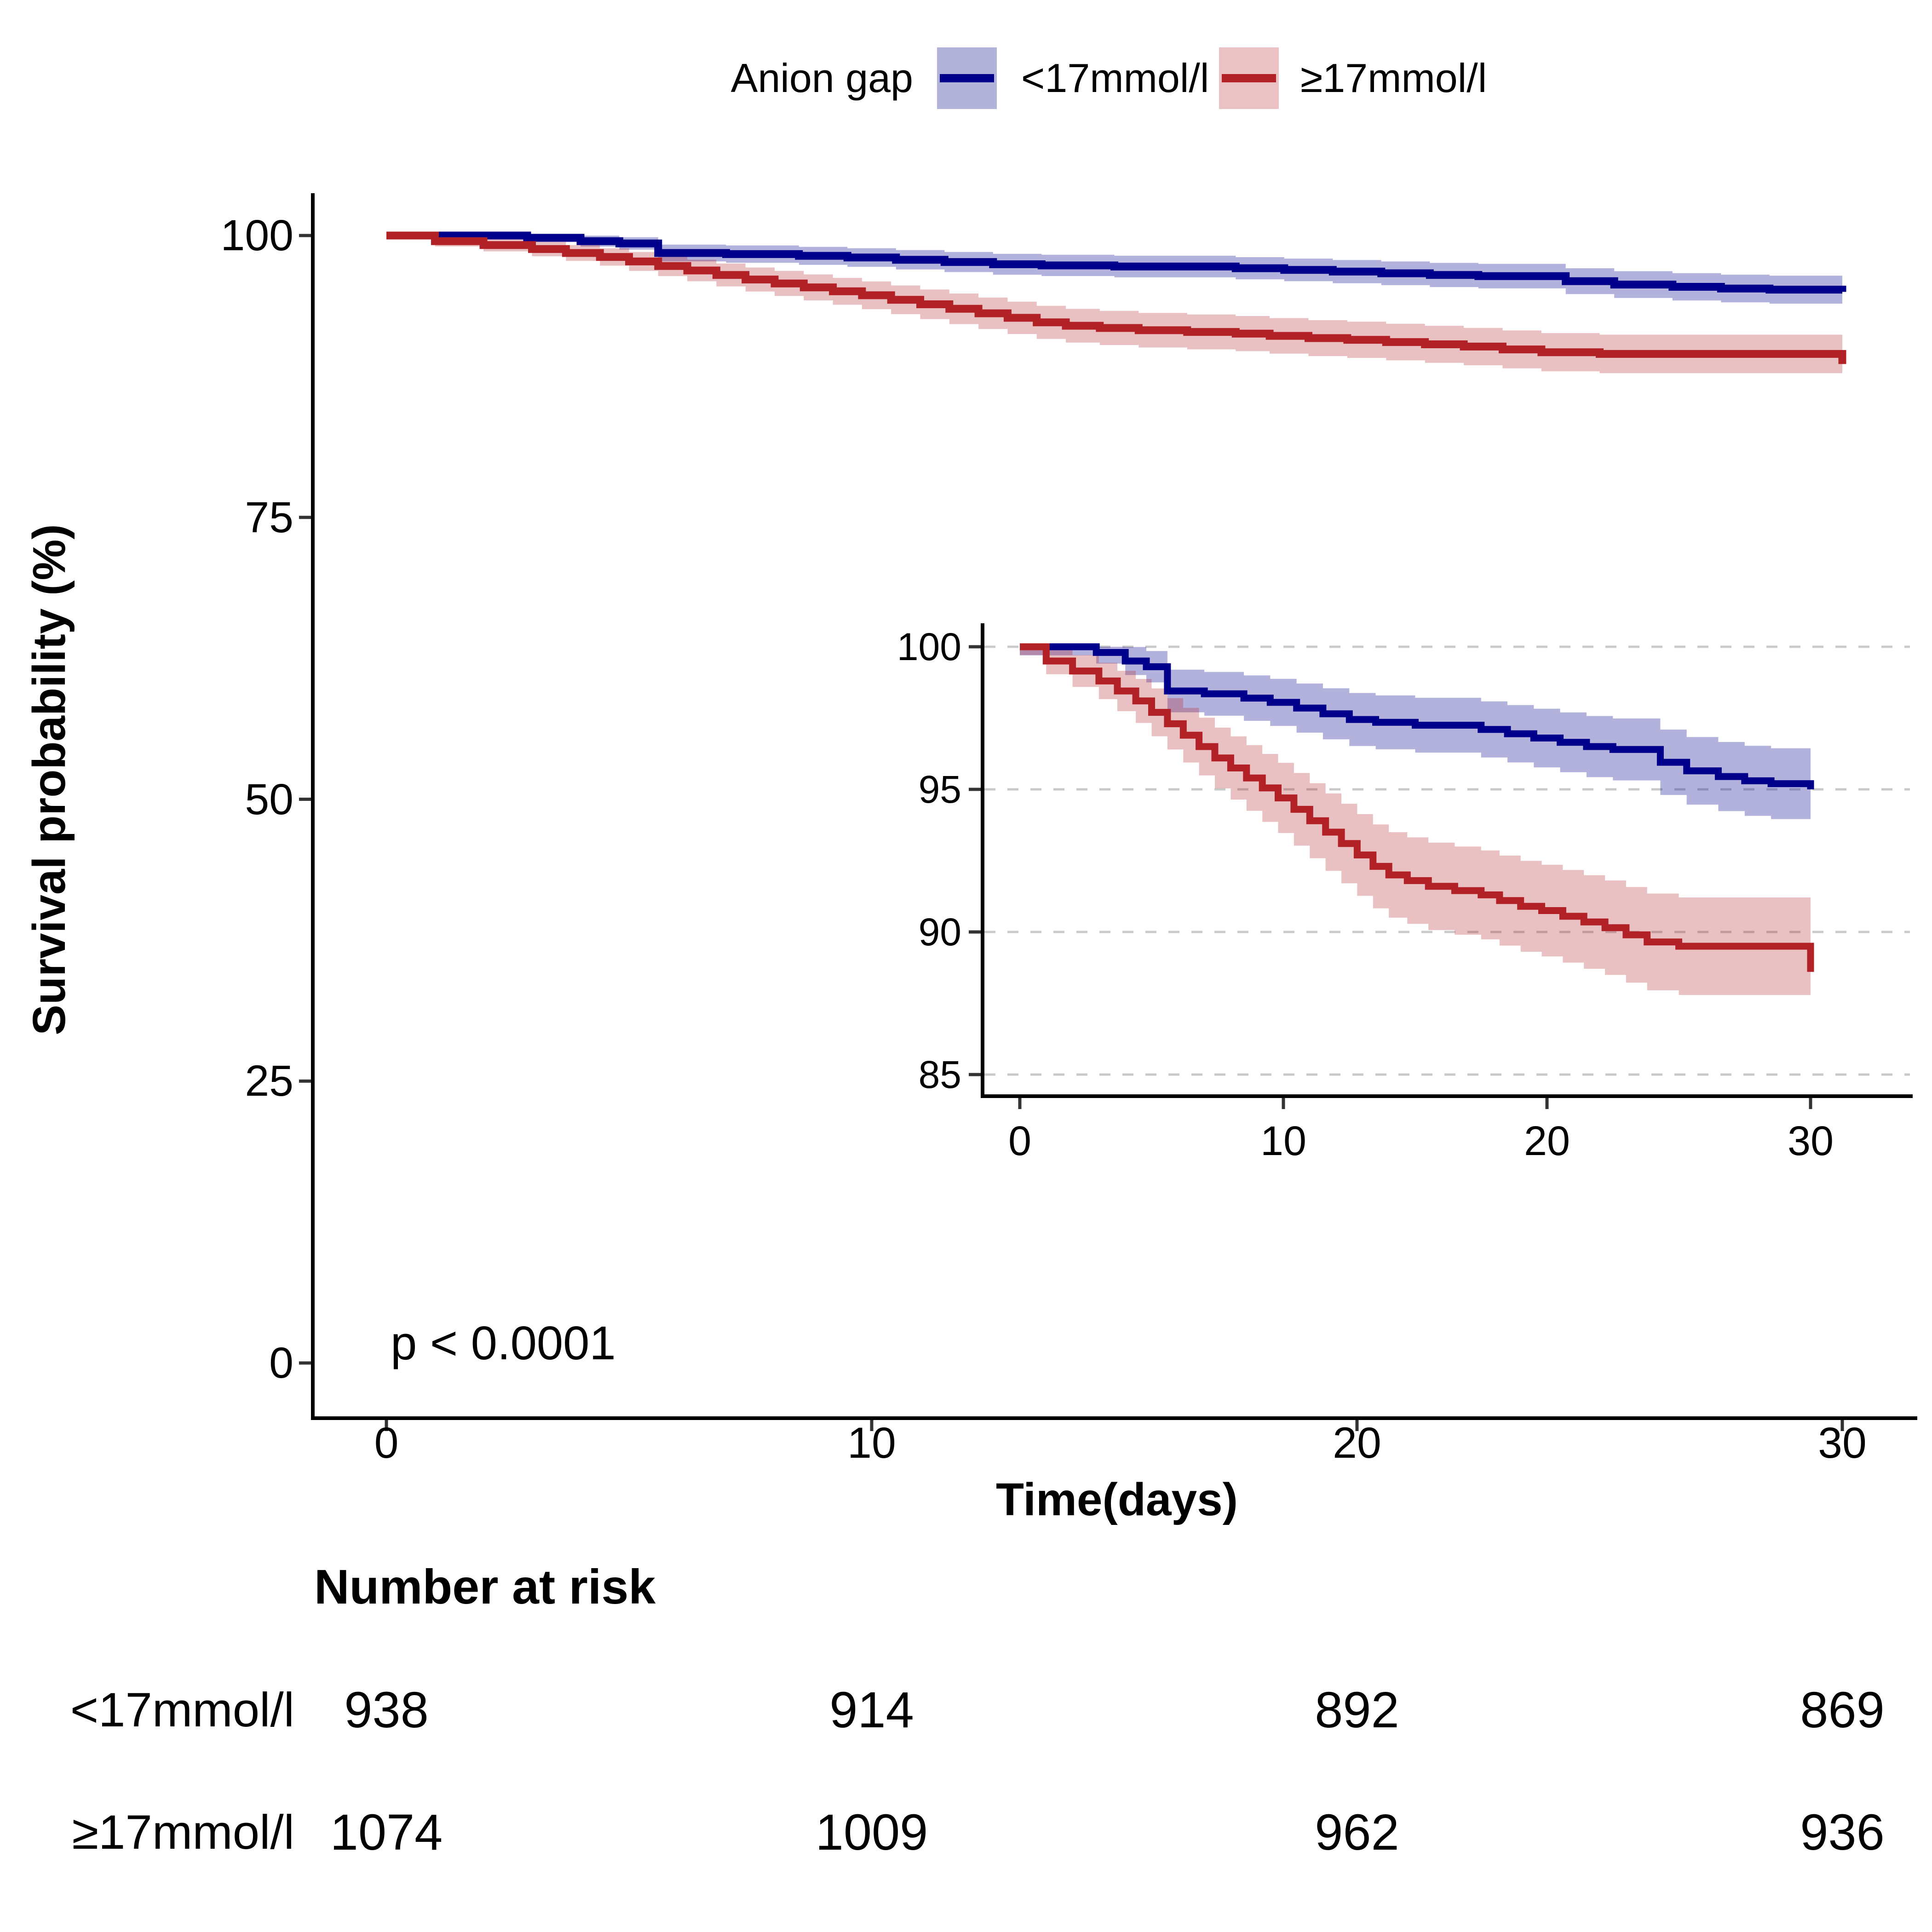  I want to click on main-y-tick-label: 0, so click(281, 1363).